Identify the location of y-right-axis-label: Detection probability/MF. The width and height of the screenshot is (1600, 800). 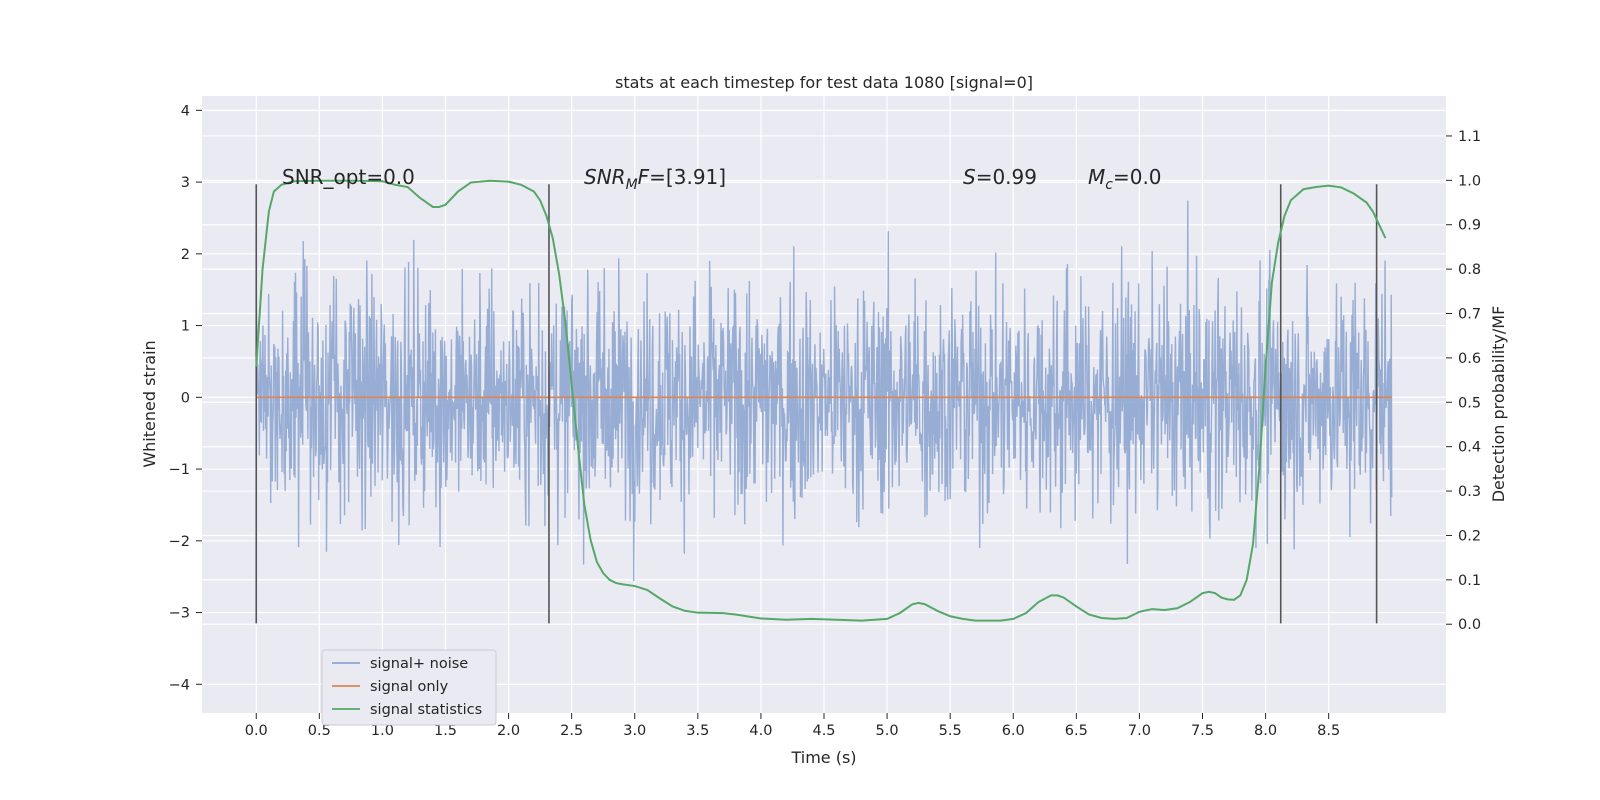
(1498, 404).